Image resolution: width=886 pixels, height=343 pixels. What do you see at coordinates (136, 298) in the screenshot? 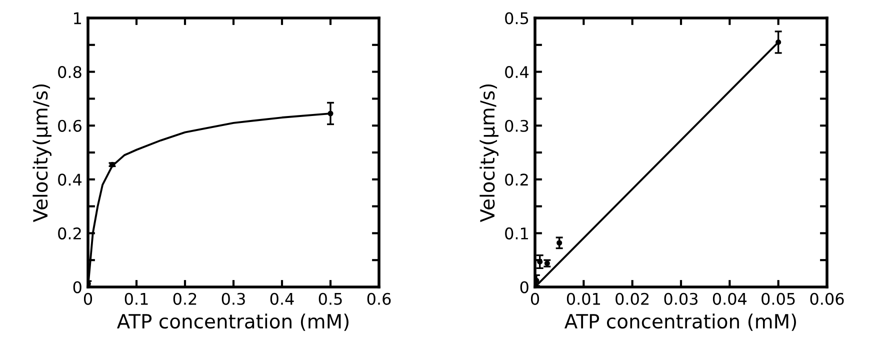
I see `x-tick-label: 0.1` at bounding box center [136, 298].